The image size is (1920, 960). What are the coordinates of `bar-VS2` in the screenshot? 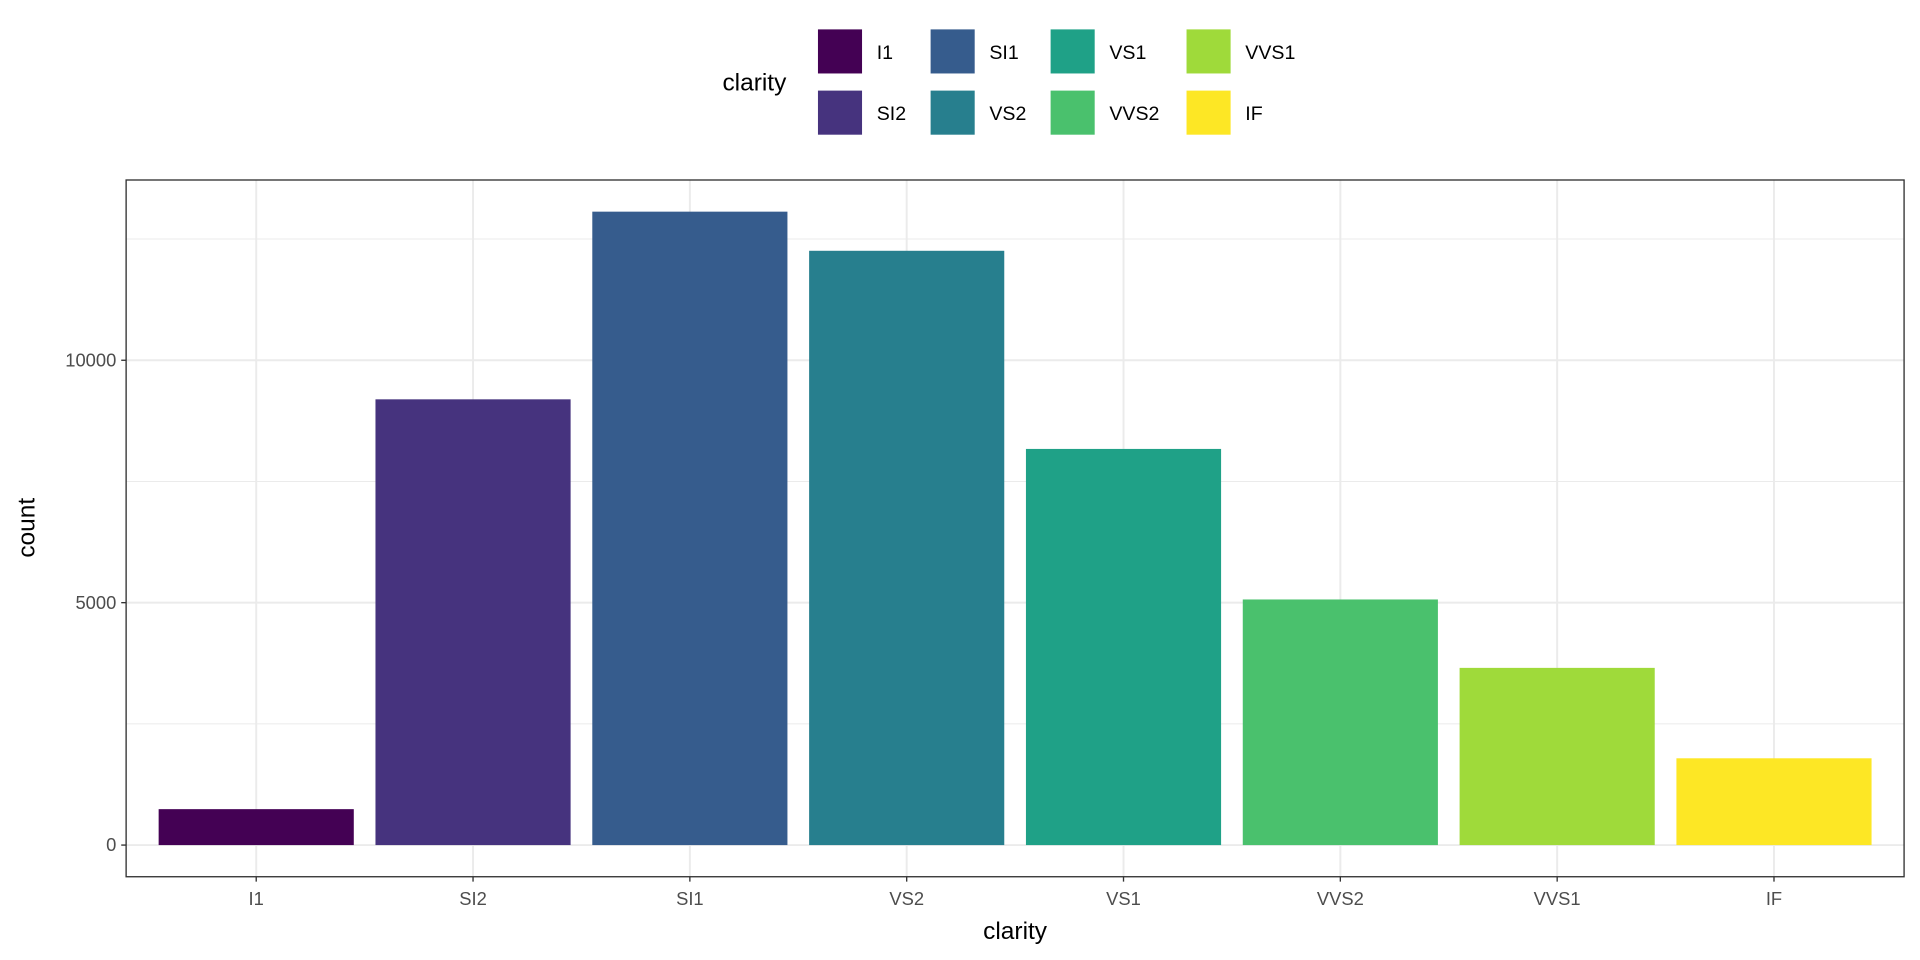 It's located at (907, 548).